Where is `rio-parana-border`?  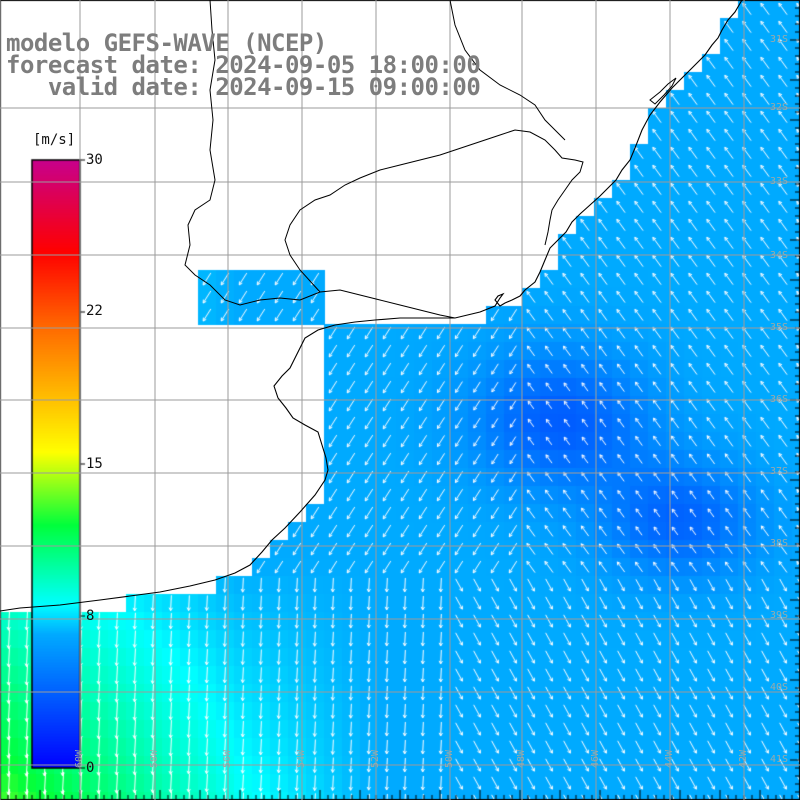 rio-parana-border is located at coordinates (242, 153).